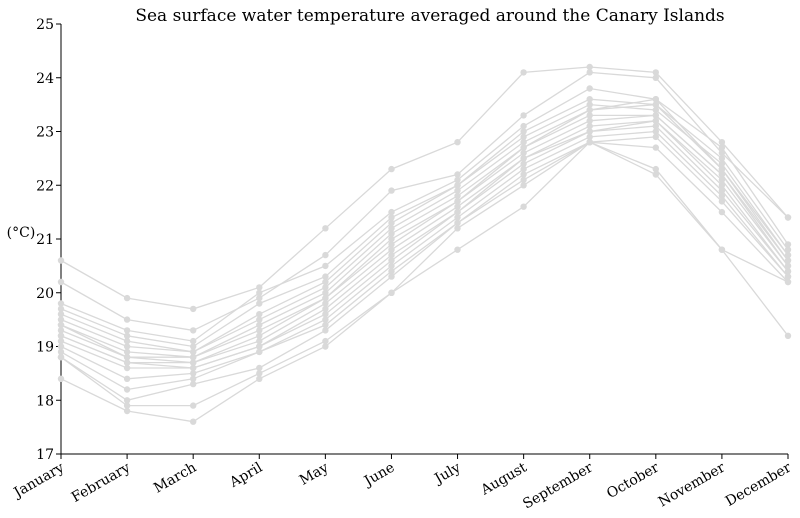 The height and width of the screenshot is (518, 800). Describe the element at coordinates (101, 483) in the screenshot. I see `x-tick-label: February` at that location.